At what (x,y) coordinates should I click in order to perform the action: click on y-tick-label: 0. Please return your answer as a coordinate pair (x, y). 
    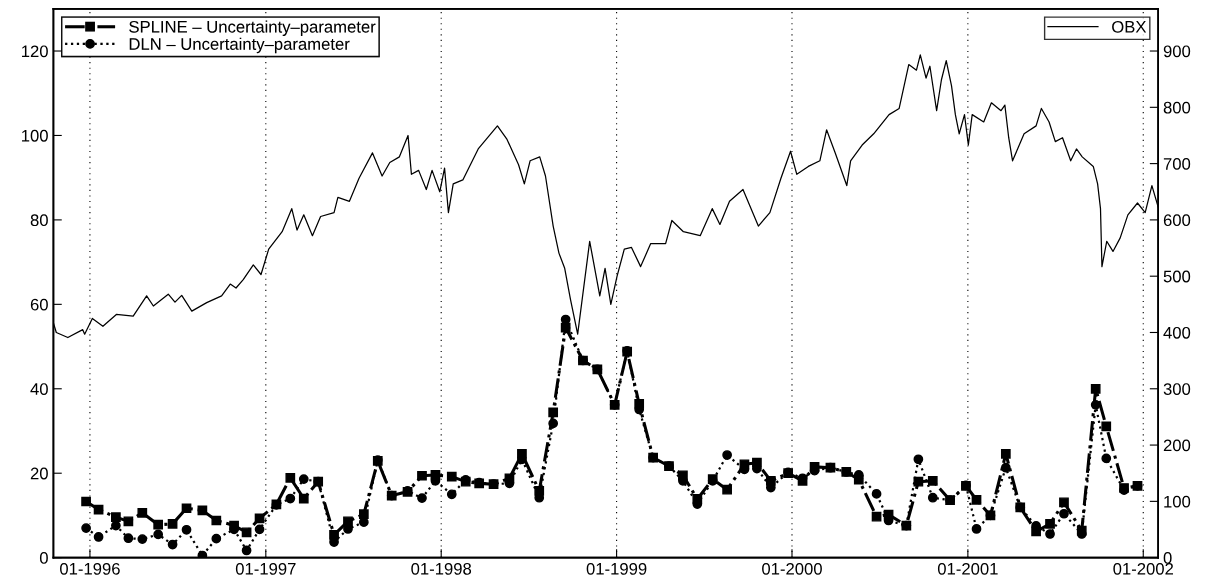
    Looking at the image, I should click on (43, 558).